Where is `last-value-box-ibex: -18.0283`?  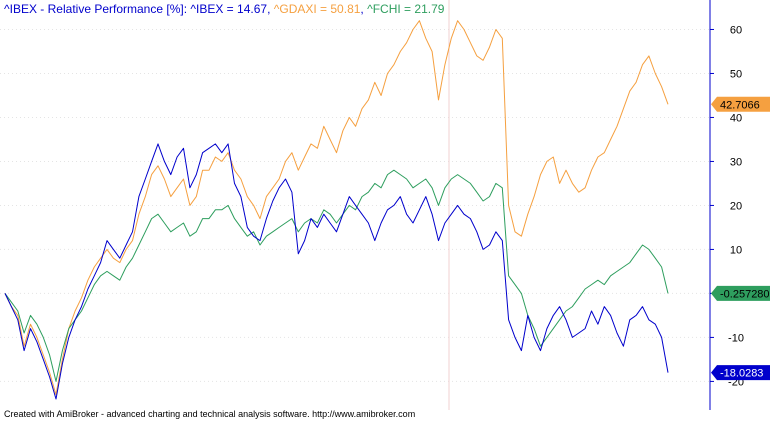
last-value-box-ibex: -18.0283 is located at coordinates (740, 373).